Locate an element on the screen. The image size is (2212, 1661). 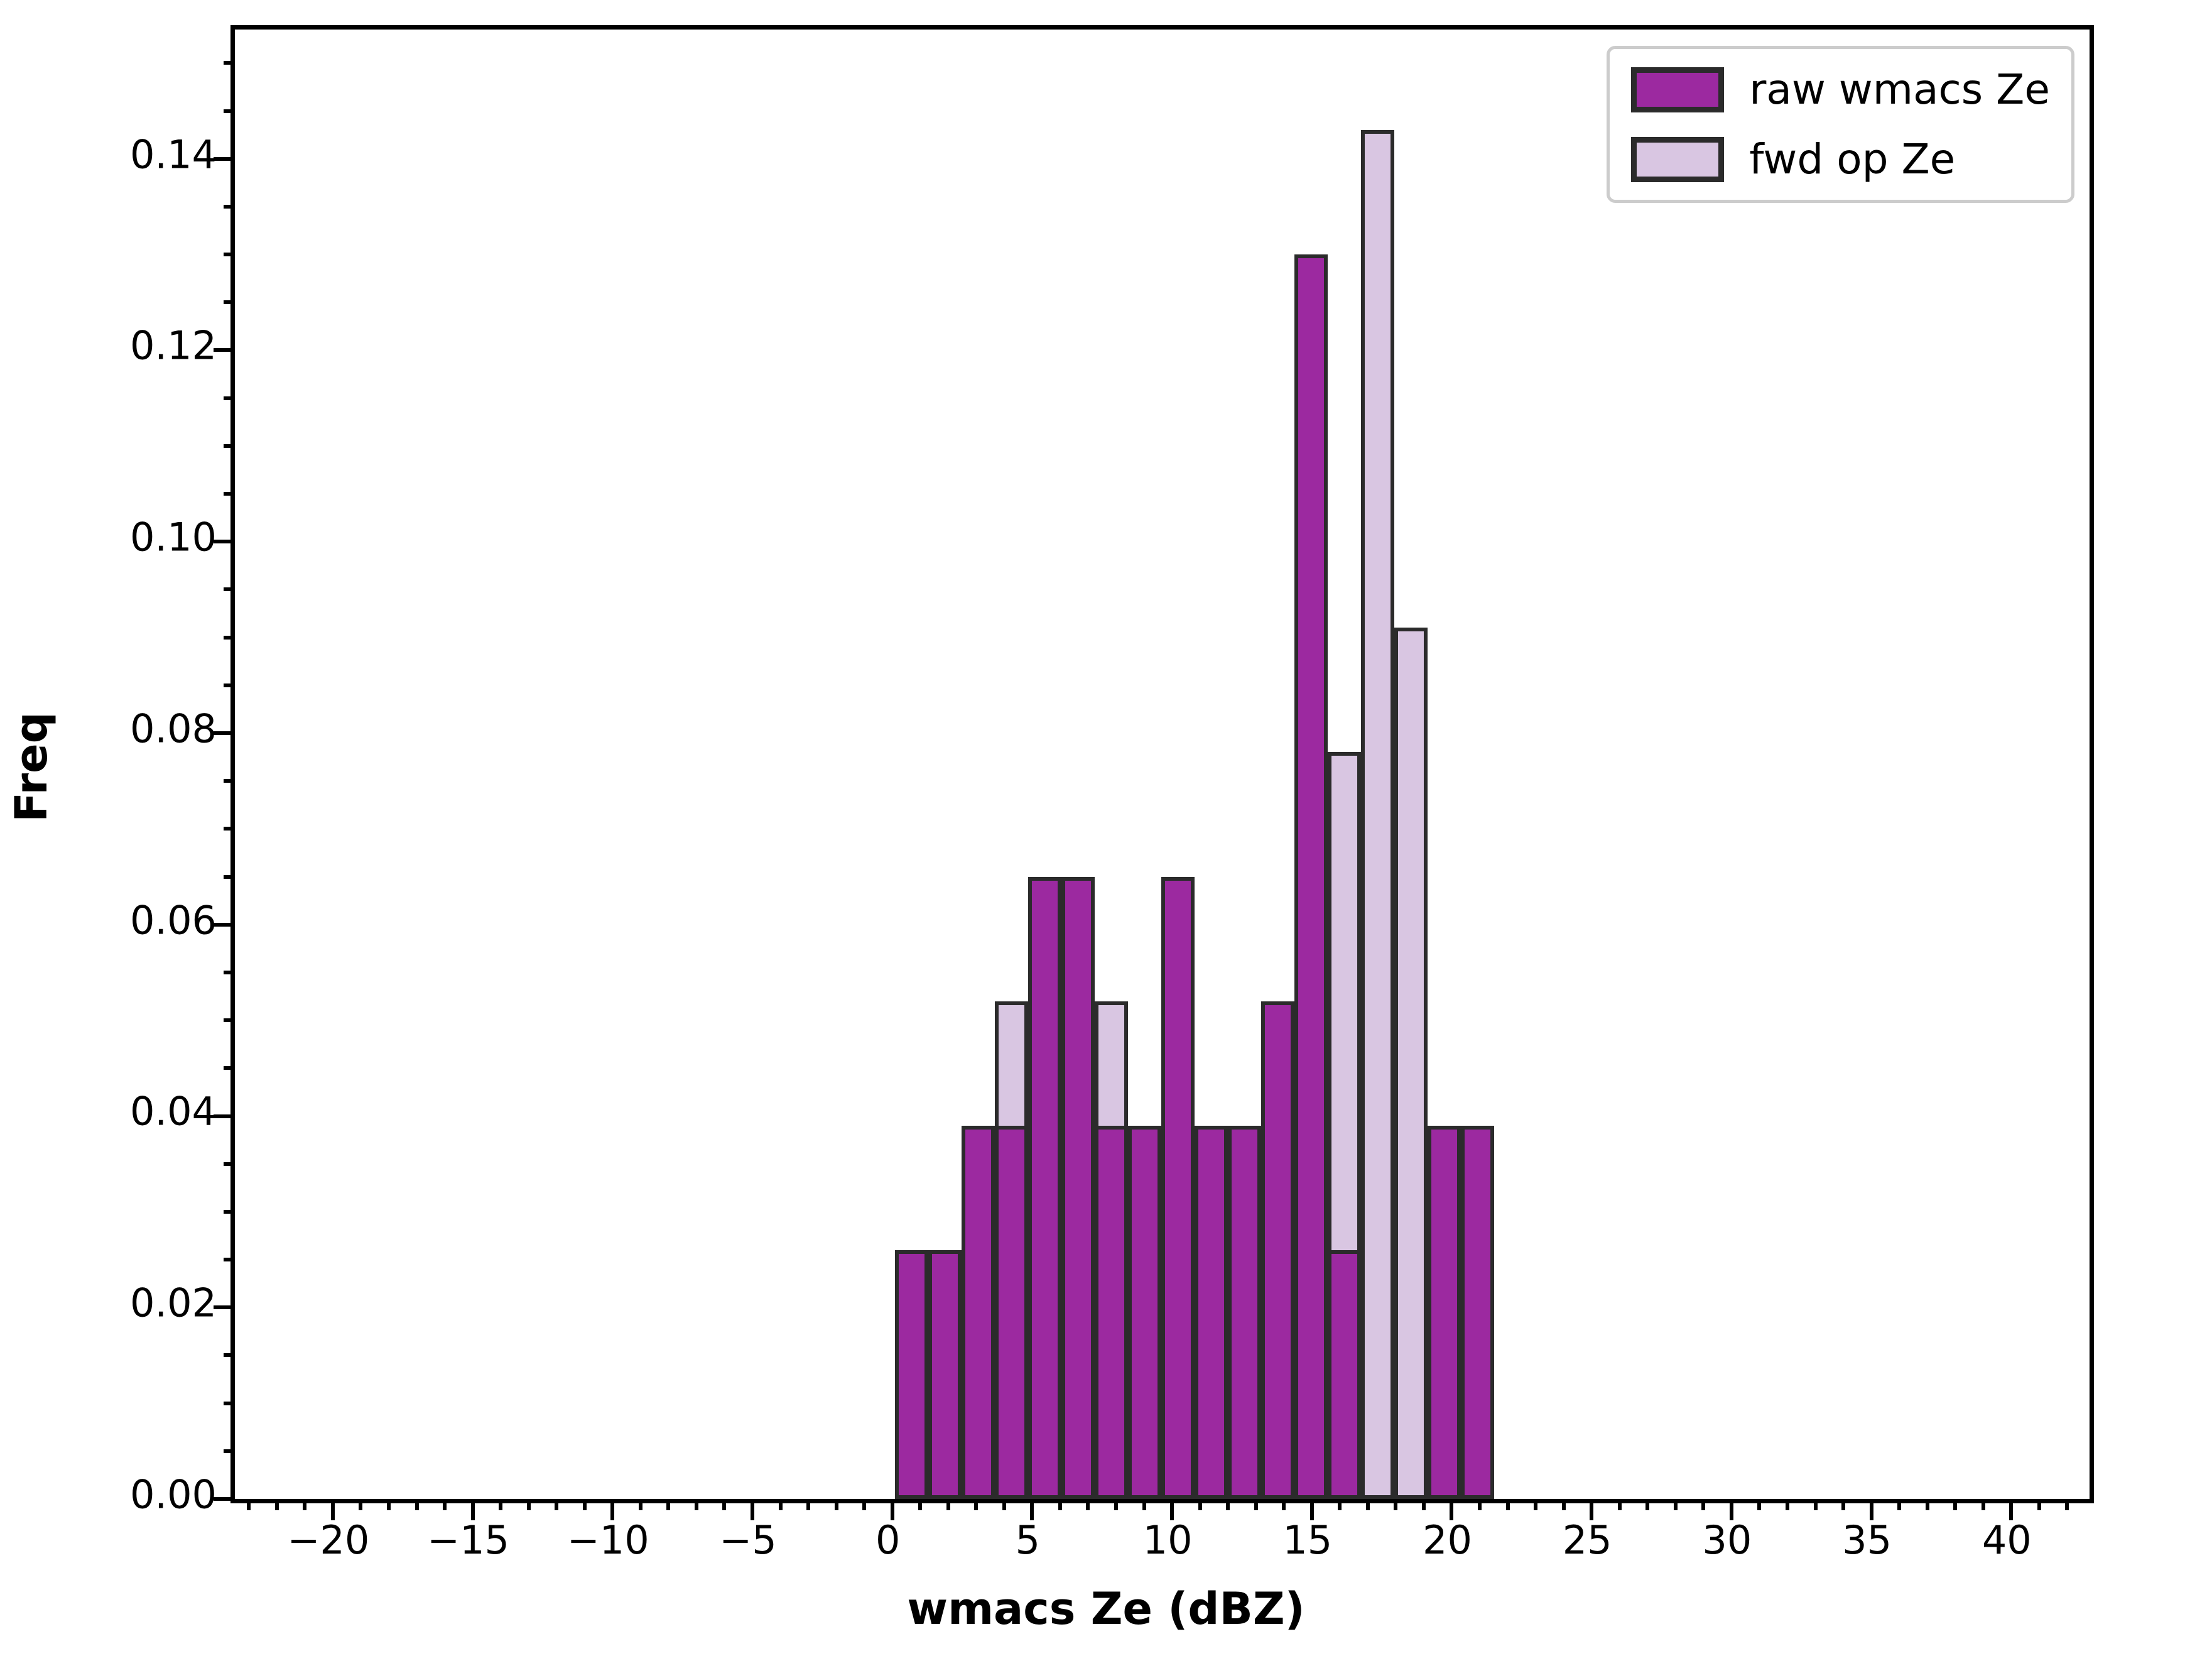
x-tick-label: 10 is located at coordinates (1168, 1540).